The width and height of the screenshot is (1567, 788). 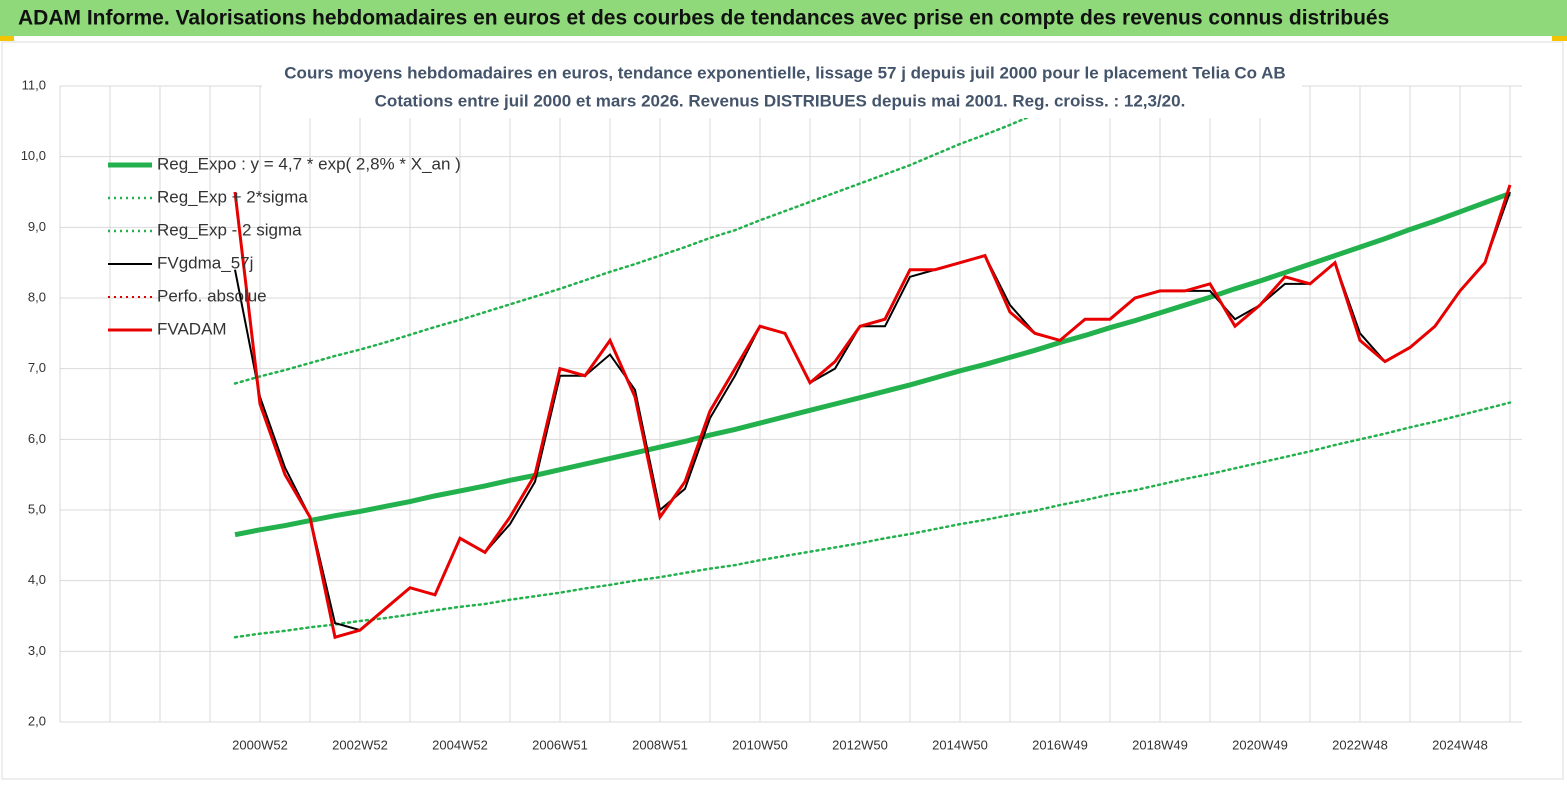 I want to click on x-tick-label: 2000W52, so click(x=260, y=744).